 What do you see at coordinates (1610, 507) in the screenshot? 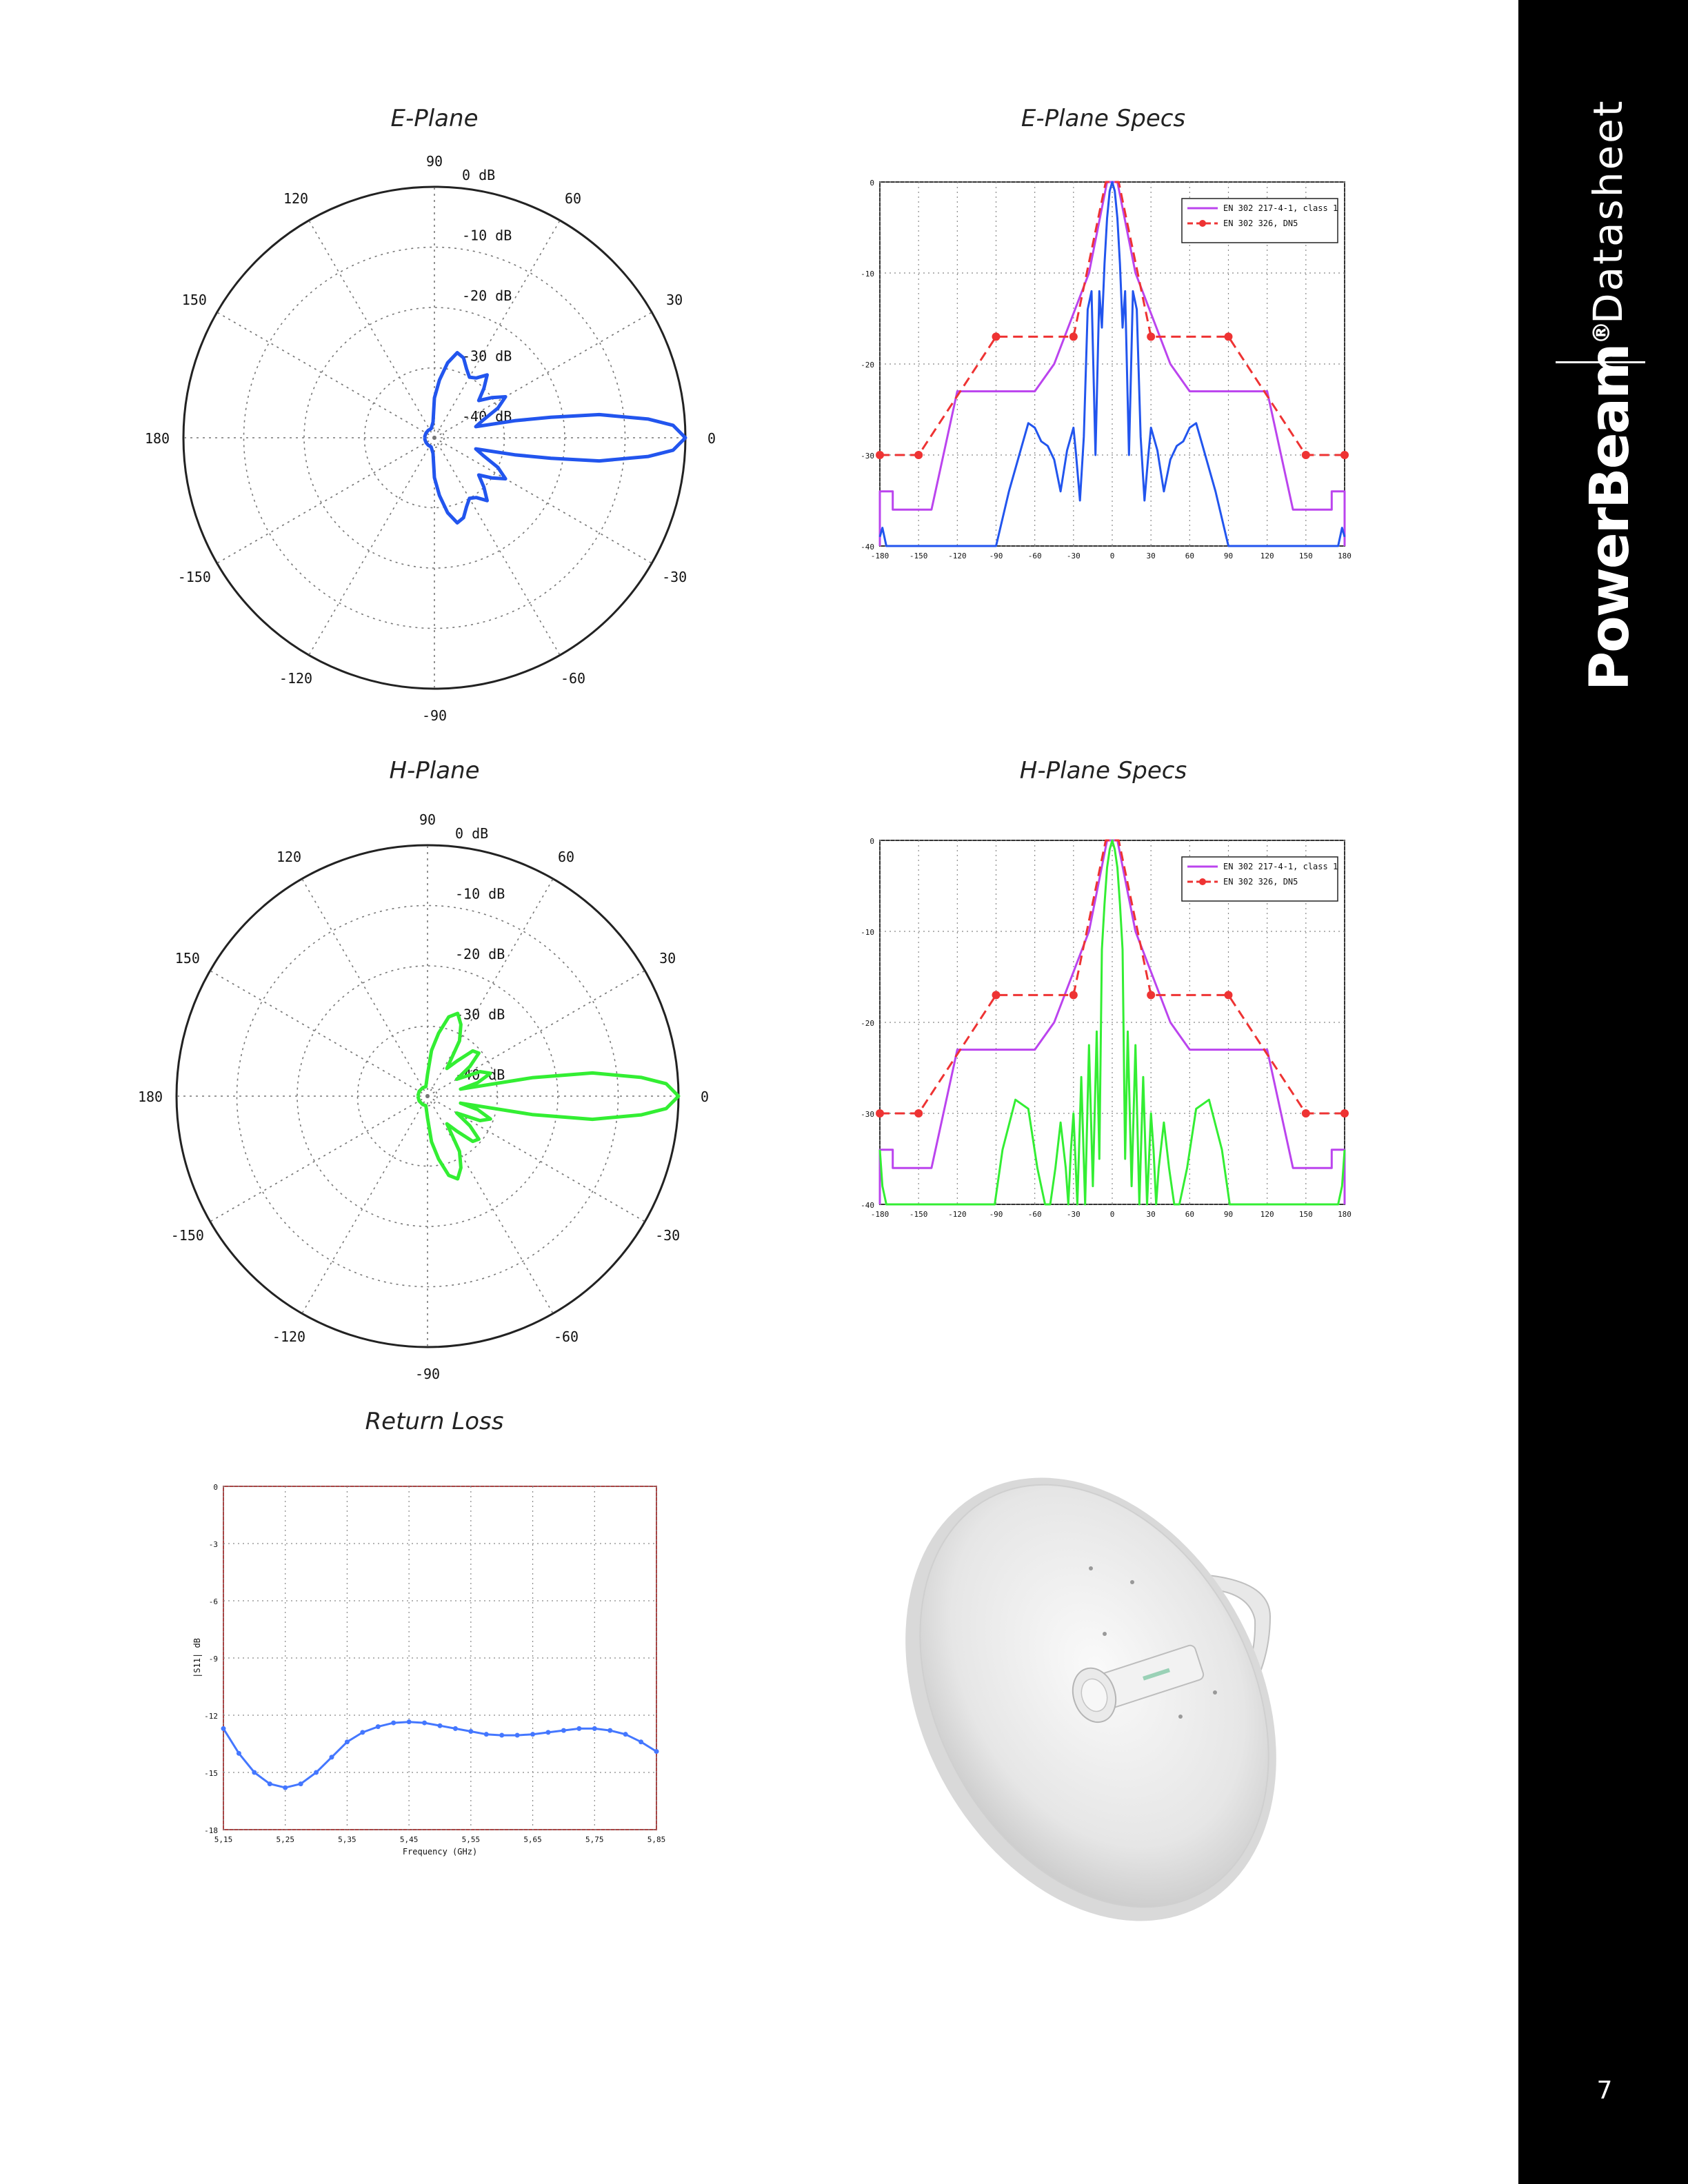
I see `brand-logo: PowerBeam®` at bounding box center [1610, 507].